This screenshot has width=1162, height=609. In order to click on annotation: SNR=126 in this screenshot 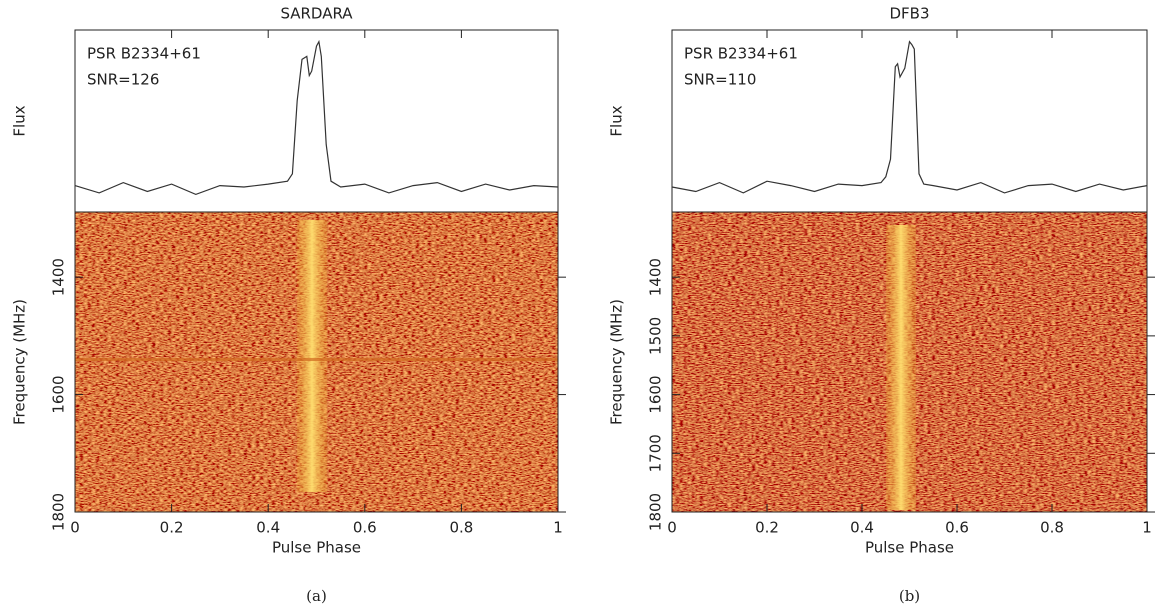, I will do `click(123, 80)`.